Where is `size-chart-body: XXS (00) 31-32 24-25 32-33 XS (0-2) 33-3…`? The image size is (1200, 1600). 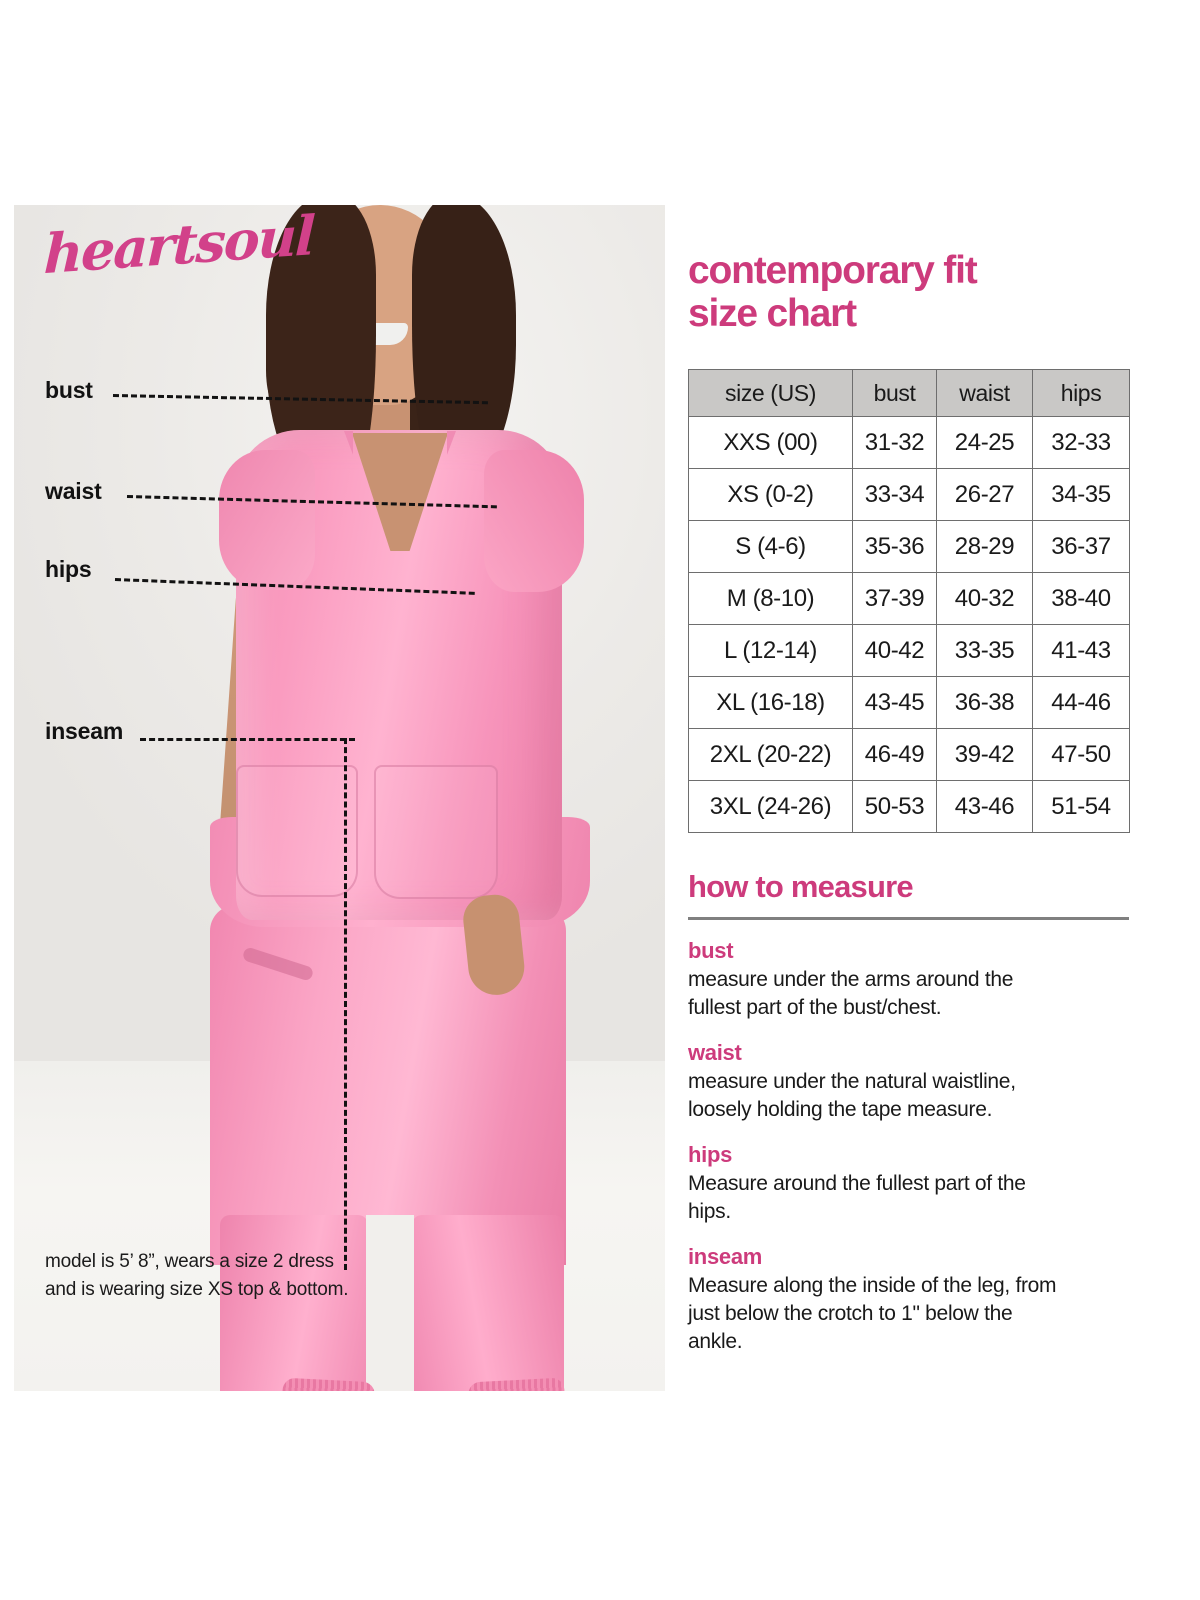 size-chart-body: XXS (00) 31-32 24-25 32-33 XS (0-2) 33-3… is located at coordinates (909, 624).